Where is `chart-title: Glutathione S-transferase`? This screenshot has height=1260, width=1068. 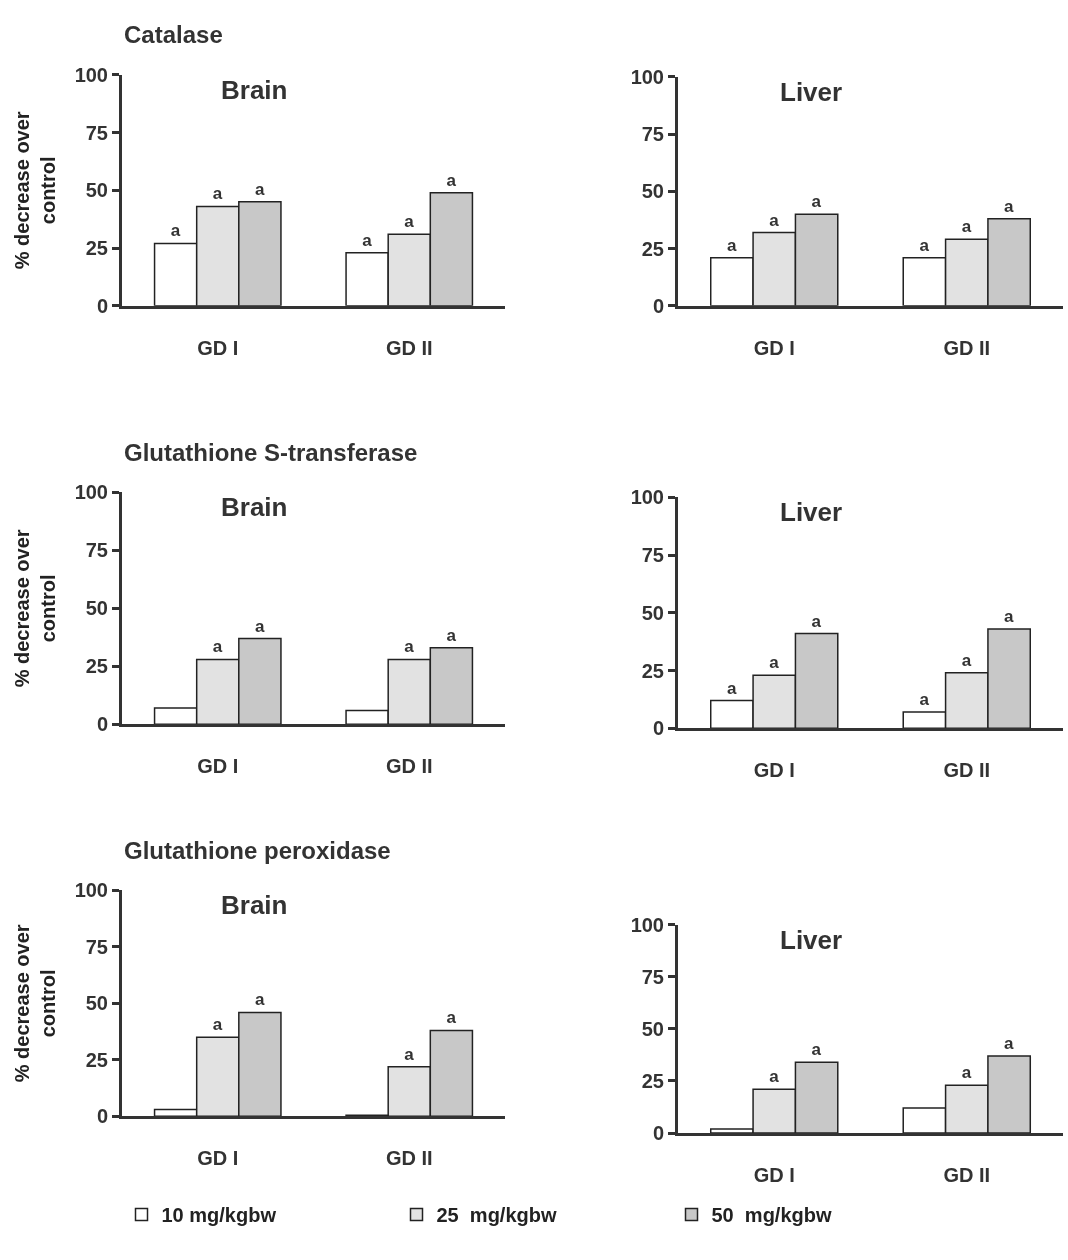 chart-title: Glutathione S-transferase is located at coordinates (271, 452).